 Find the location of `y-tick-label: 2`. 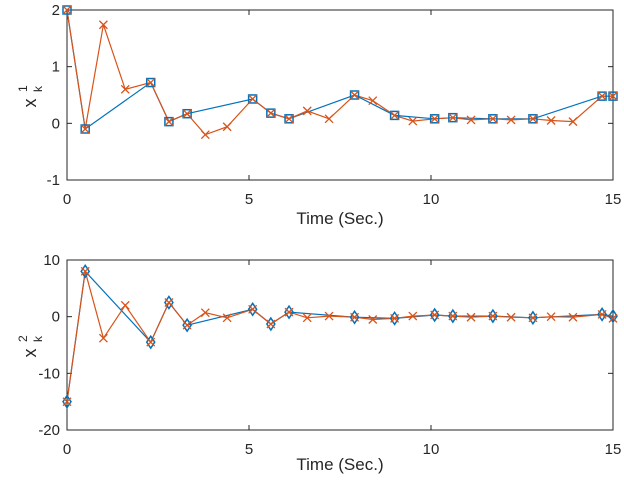

y-tick-label: 2 is located at coordinates (56, 10).